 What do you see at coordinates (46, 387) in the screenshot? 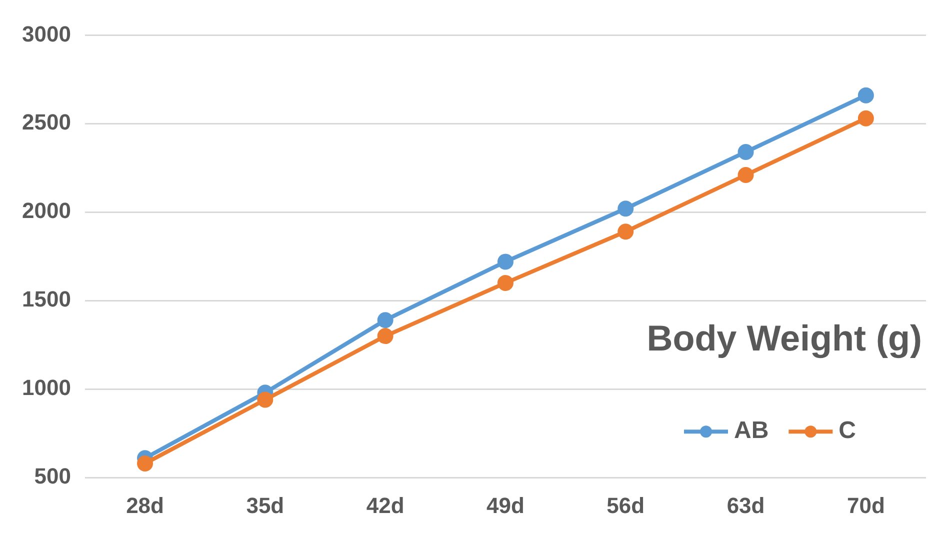
I see `y-tick-label: 1000` at bounding box center [46, 387].